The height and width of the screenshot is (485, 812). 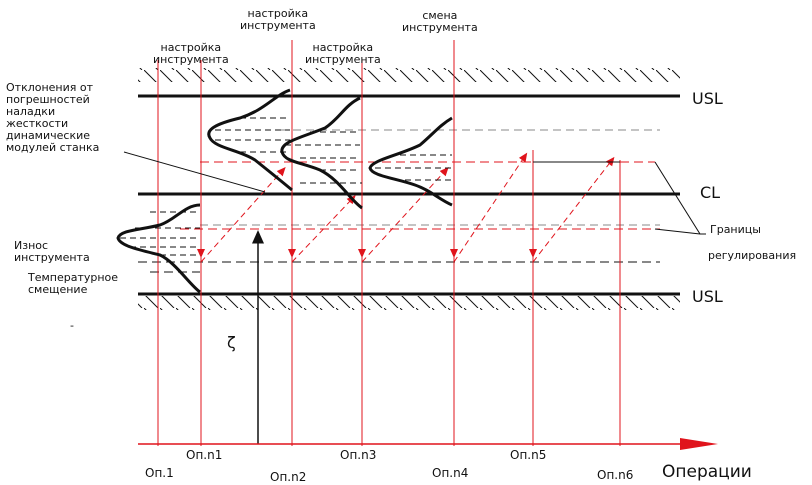 What do you see at coordinates (707, 98) in the screenshot?
I see `usl-upper-label: USL` at bounding box center [707, 98].